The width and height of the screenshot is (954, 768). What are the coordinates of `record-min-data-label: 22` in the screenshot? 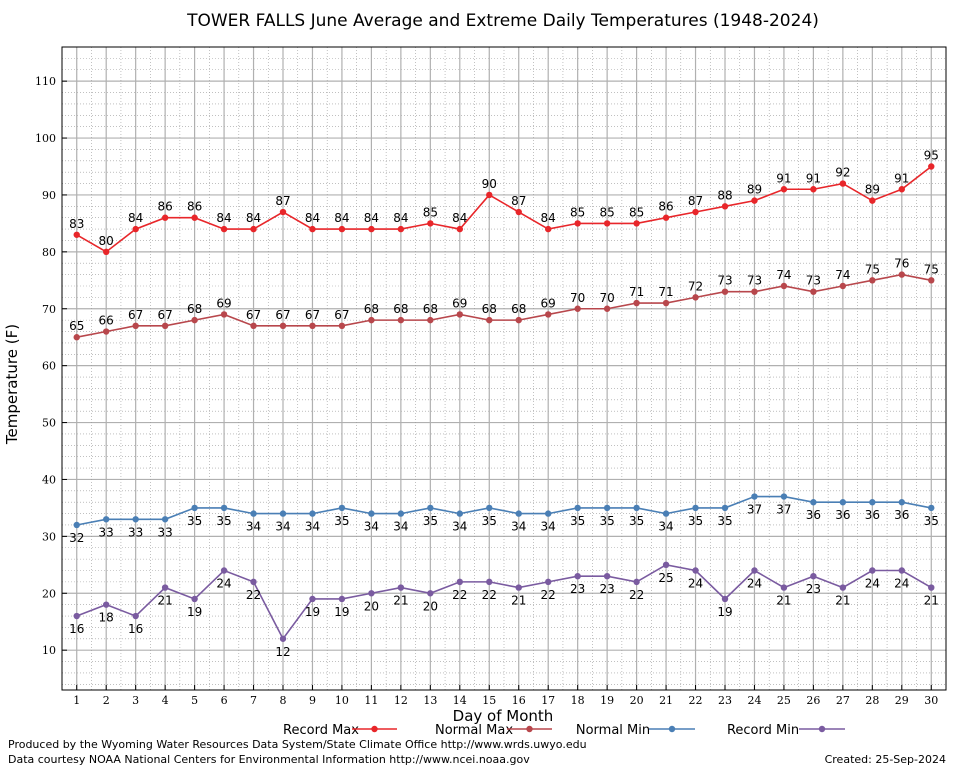 It's located at (636, 595).